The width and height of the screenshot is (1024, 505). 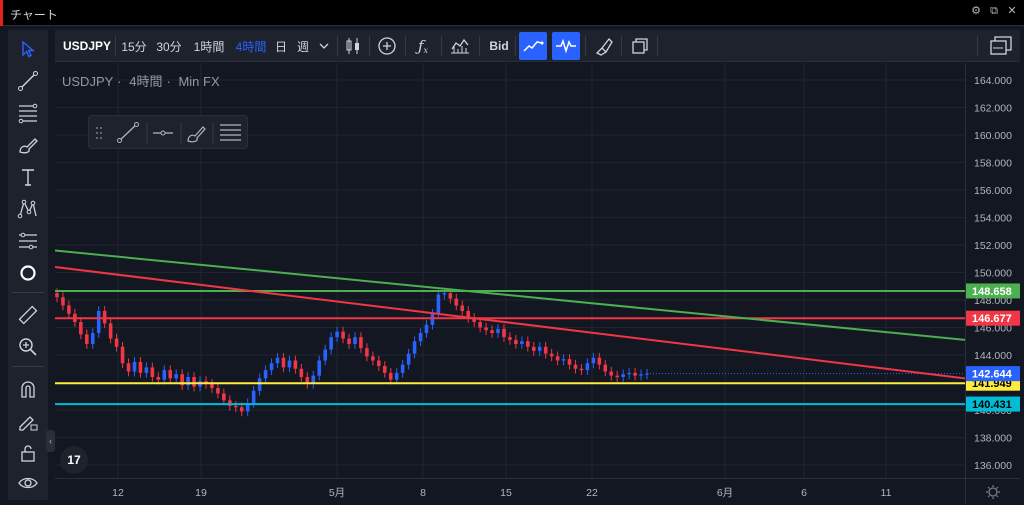 What do you see at coordinates (99, 133) in the screenshot?
I see `drag-handle-icon` at bounding box center [99, 133].